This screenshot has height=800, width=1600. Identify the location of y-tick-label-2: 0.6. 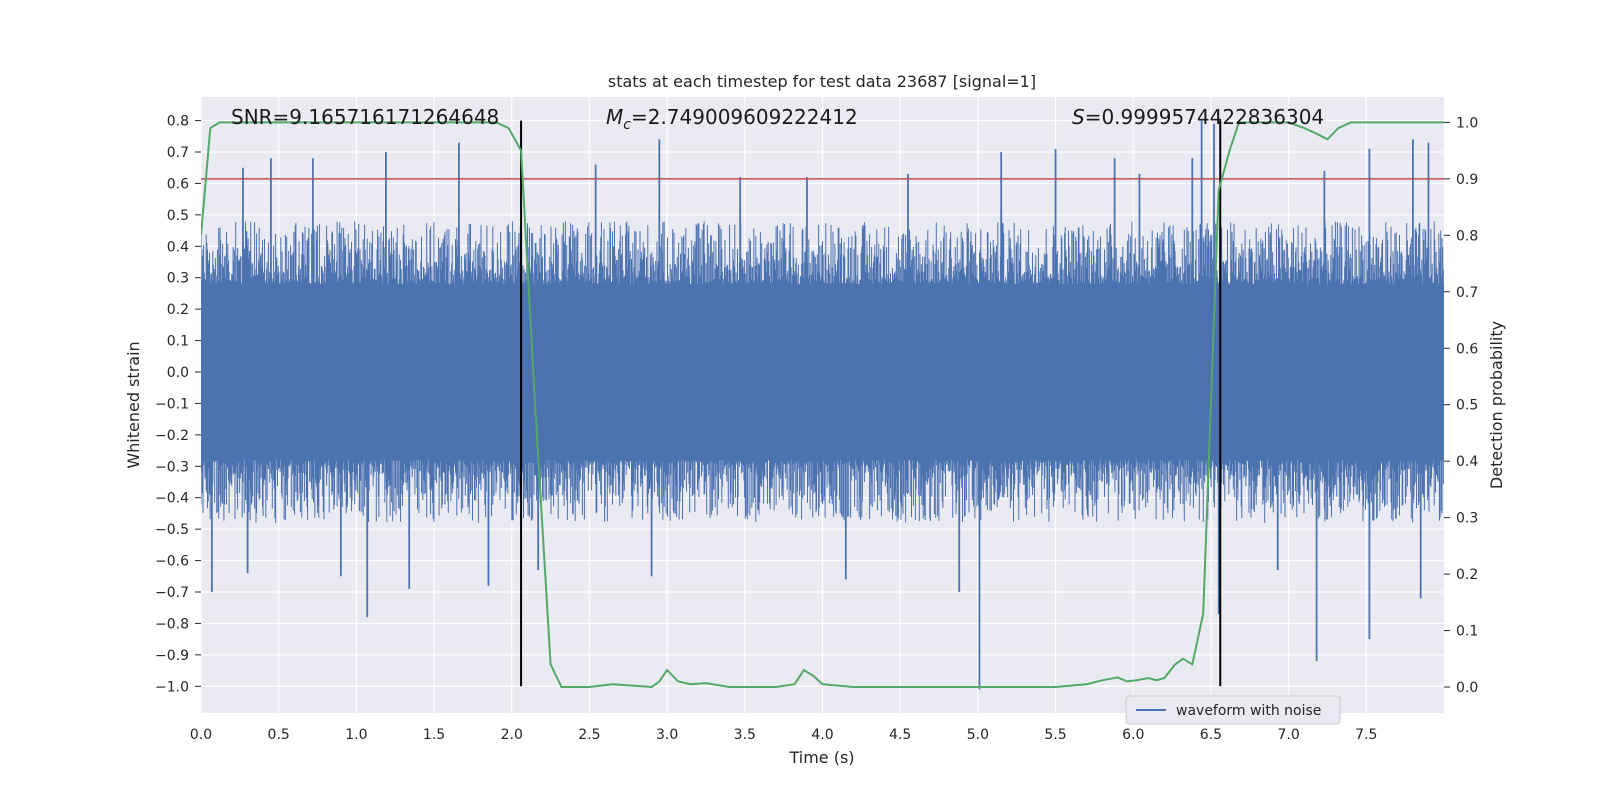
(178, 184).